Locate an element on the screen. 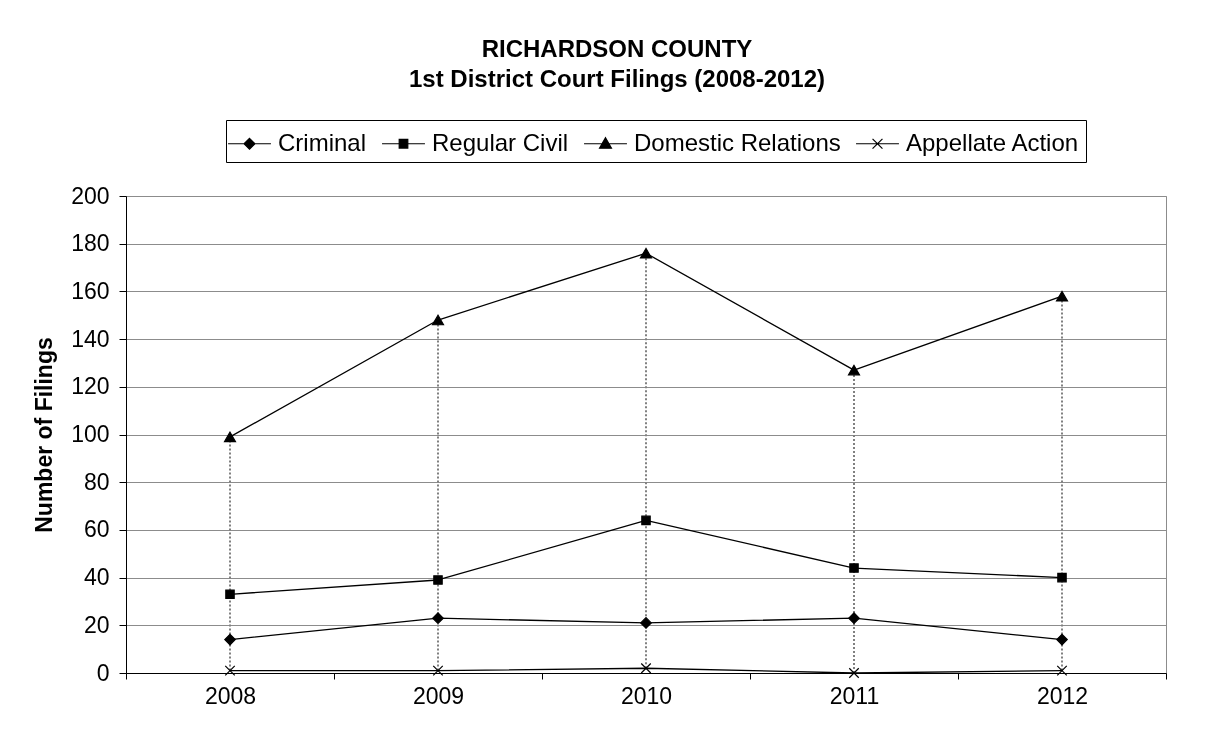 This screenshot has height=742, width=1225. y-tick-label: 100 is located at coordinates (90, 434).